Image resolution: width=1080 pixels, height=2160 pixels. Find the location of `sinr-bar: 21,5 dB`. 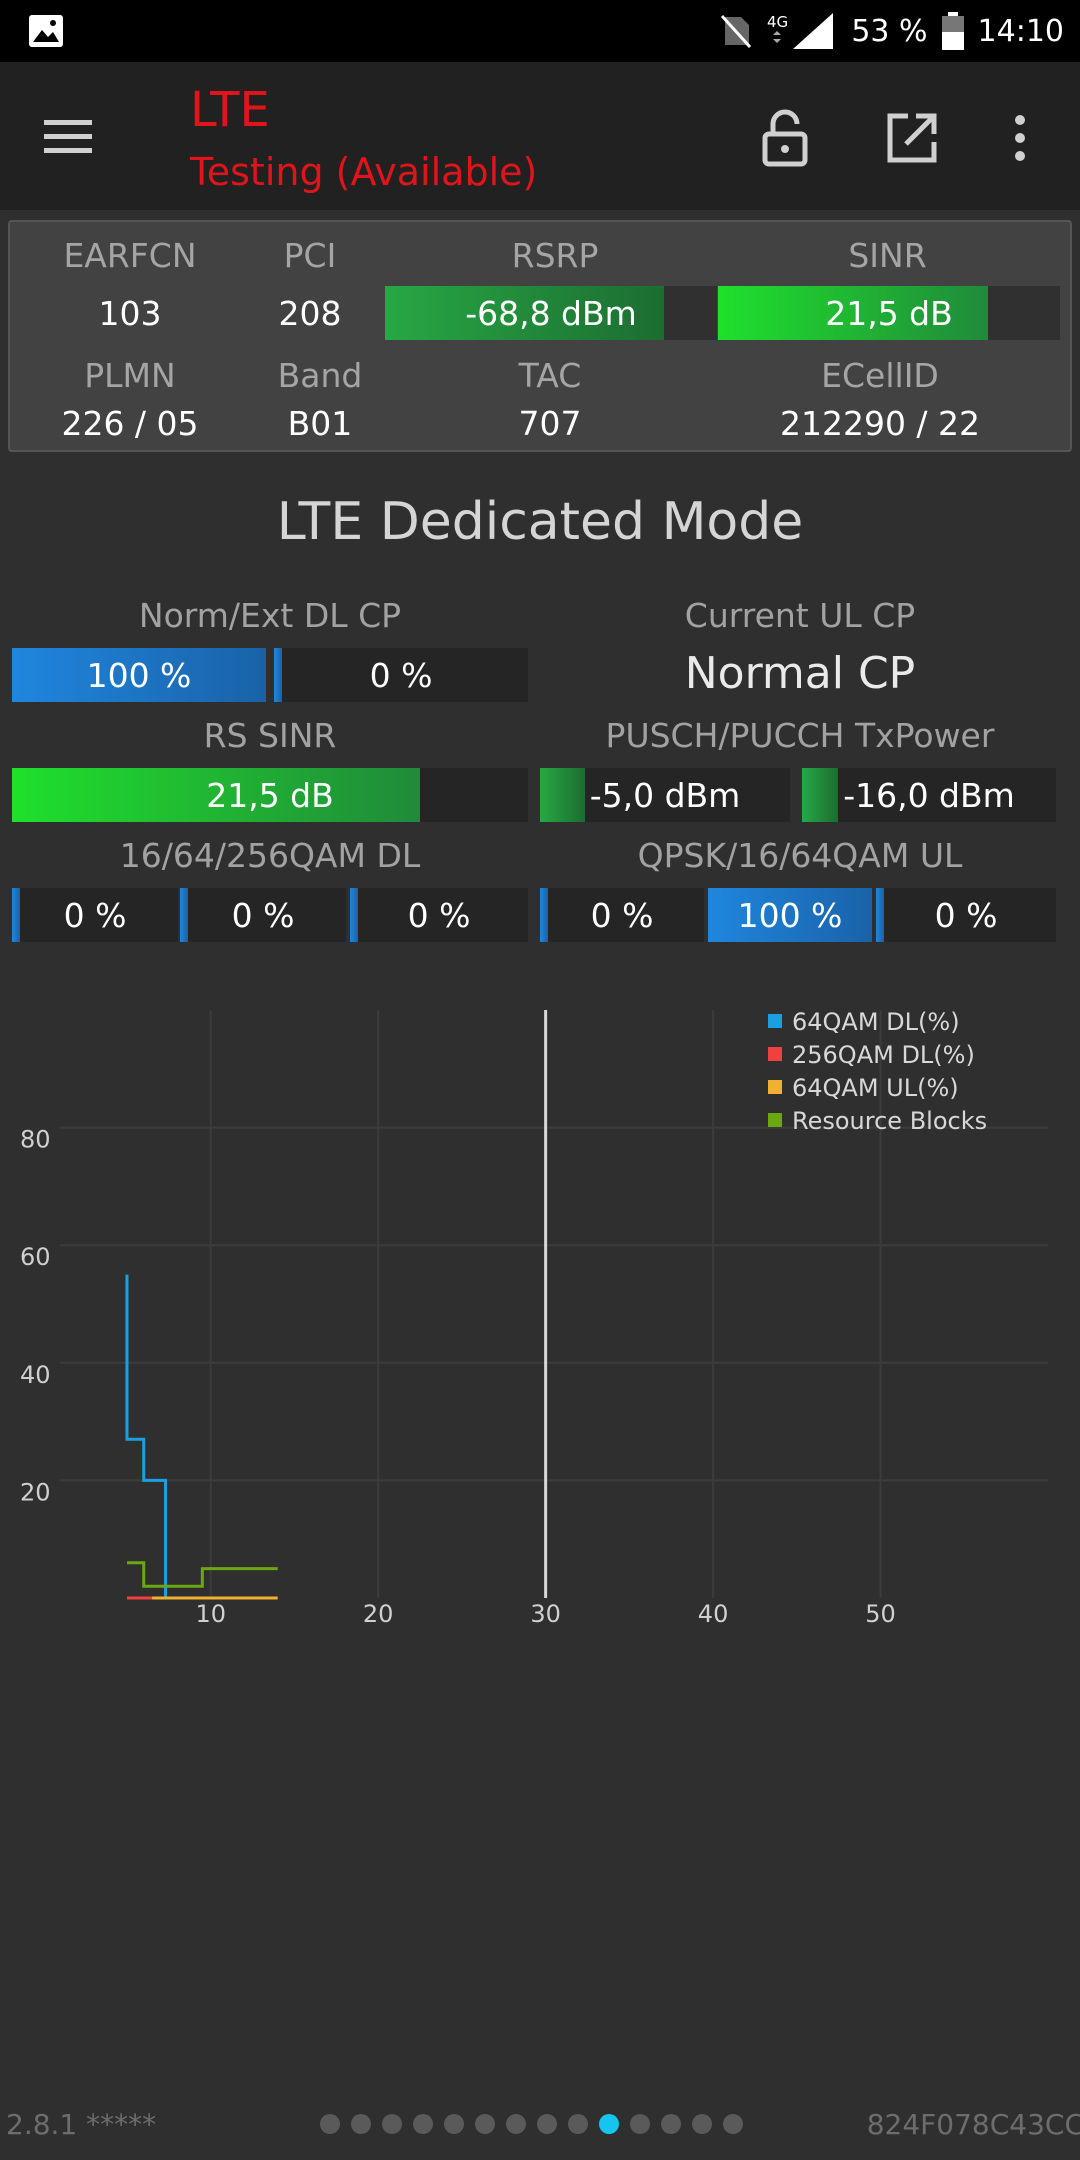

sinr-bar: 21,5 dB is located at coordinates (889, 313).